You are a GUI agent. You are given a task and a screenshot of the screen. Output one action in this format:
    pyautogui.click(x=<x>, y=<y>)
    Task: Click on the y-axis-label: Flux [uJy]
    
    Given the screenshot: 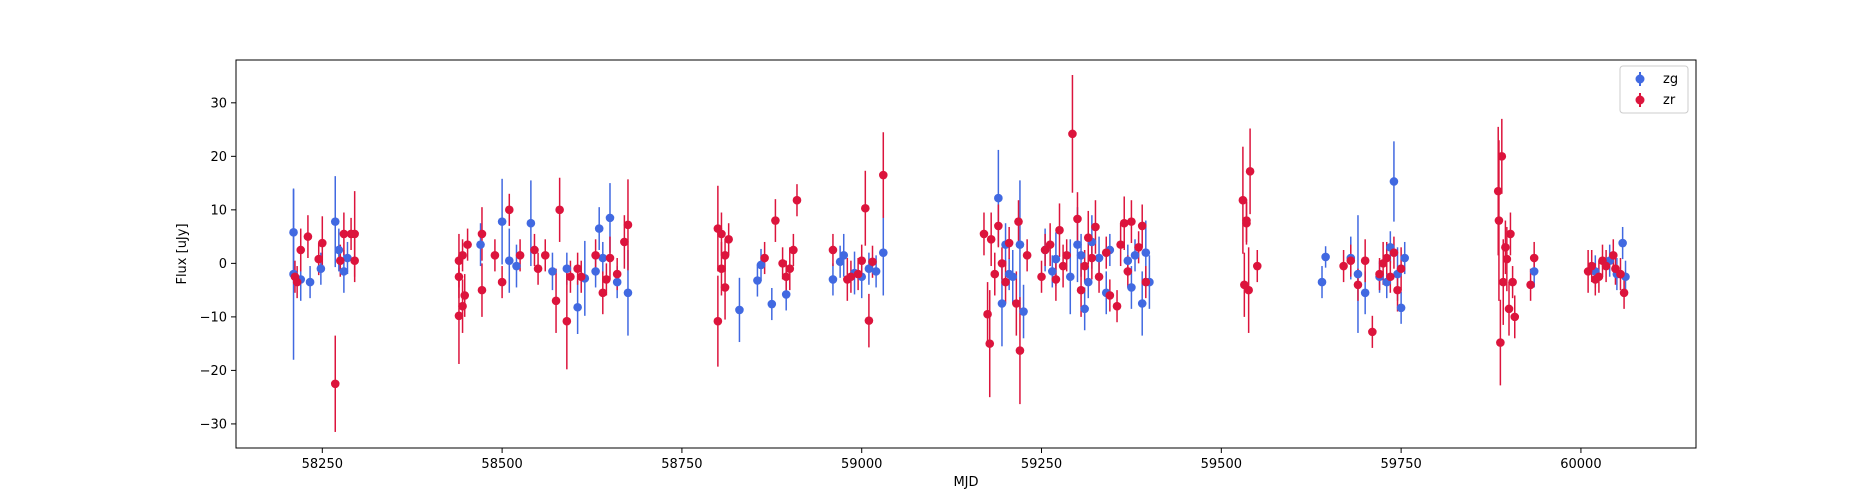 What is the action you would take?
    pyautogui.click(x=182, y=253)
    